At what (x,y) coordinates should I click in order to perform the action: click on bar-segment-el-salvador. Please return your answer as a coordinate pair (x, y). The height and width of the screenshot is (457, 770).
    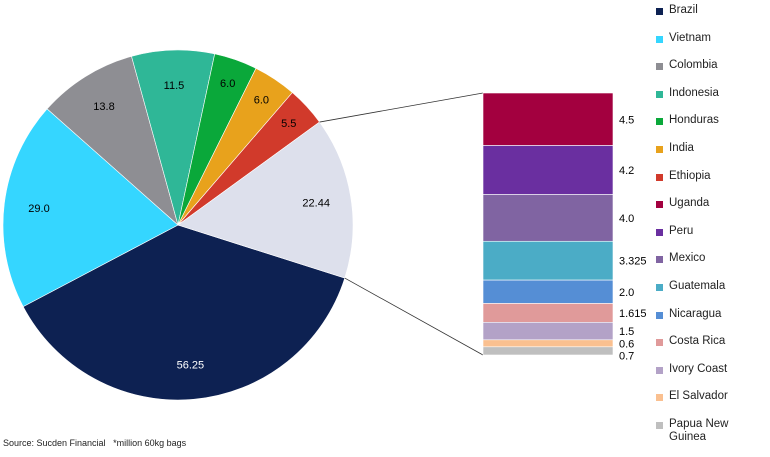
    Looking at the image, I should click on (548, 343).